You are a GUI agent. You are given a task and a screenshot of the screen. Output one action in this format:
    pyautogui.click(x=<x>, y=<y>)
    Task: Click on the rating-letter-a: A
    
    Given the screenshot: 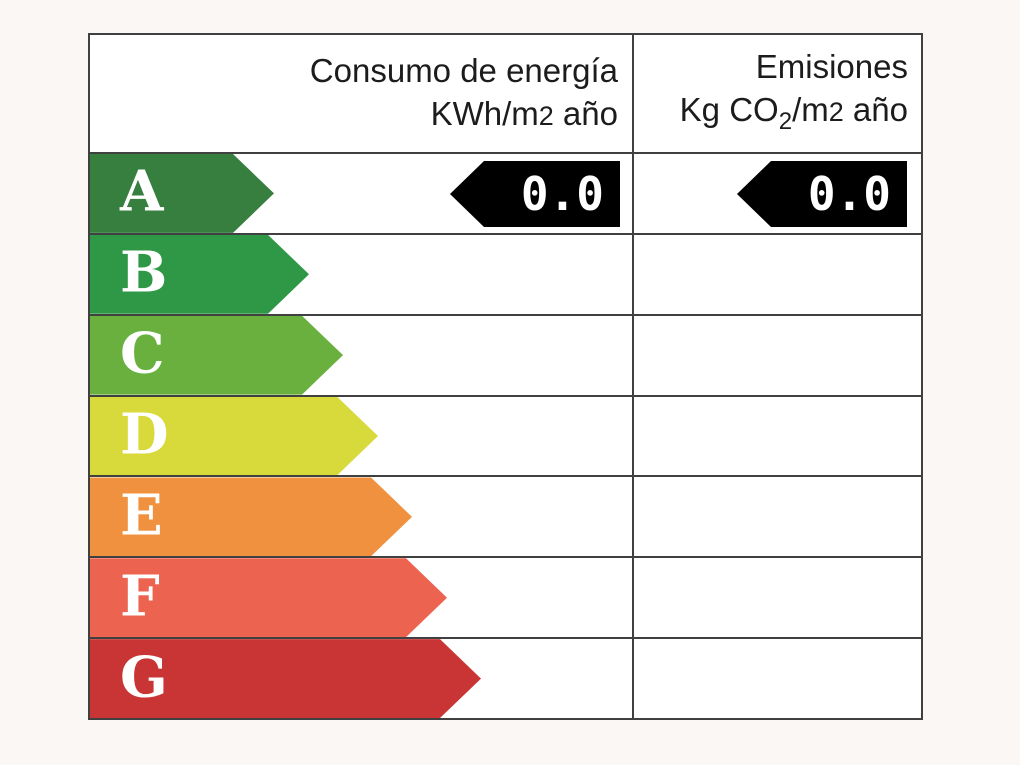 What is the action you would take?
    pyautogui.click(x=142, y=191)
    